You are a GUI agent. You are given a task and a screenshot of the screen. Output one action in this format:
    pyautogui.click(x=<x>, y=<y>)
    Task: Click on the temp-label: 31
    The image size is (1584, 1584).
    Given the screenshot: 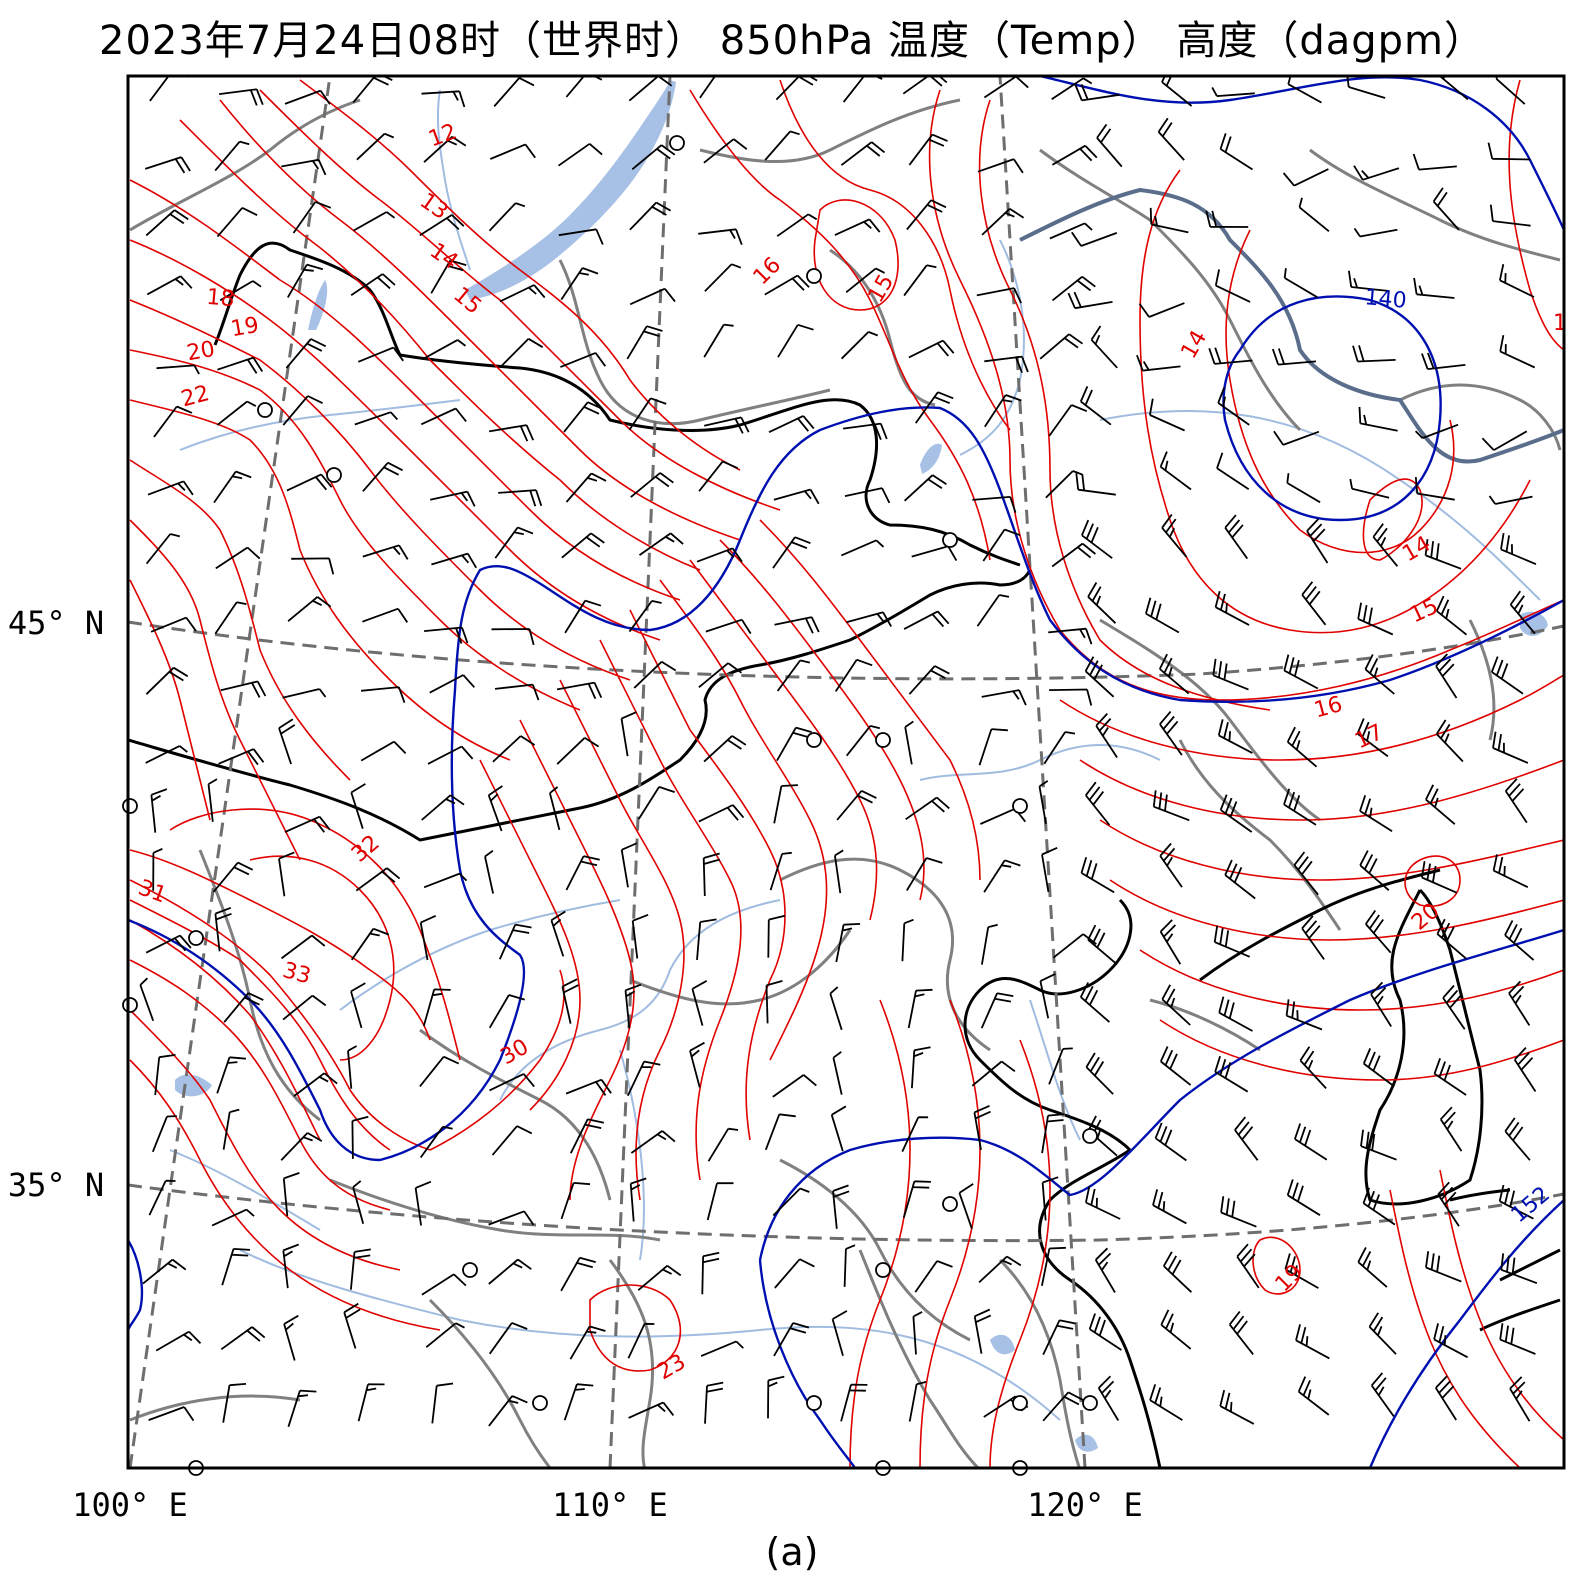 What is the action you would take?
    pyautogui.click(x=152, y=891)
    